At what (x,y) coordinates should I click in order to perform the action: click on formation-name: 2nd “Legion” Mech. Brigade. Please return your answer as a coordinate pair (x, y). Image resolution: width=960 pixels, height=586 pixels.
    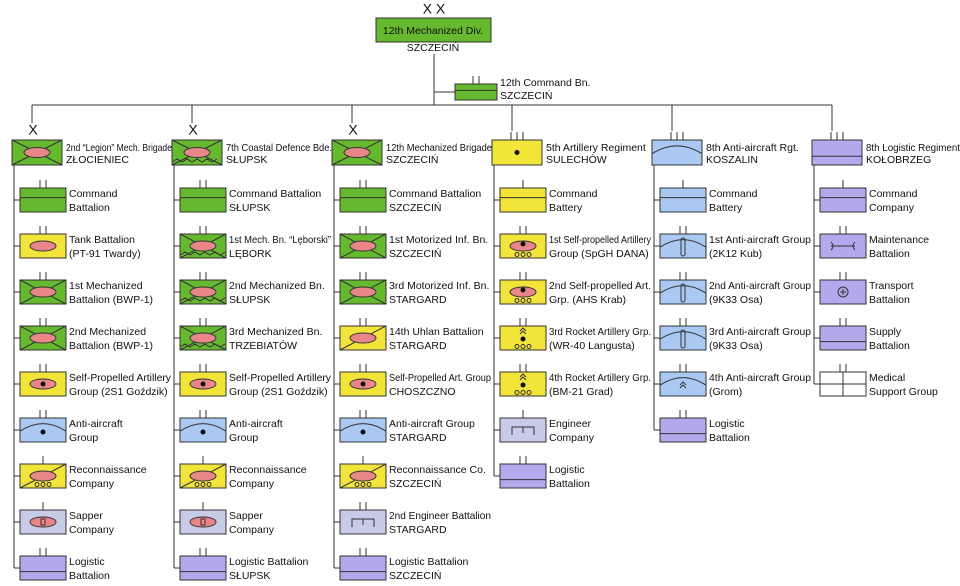
    Looking at the image, I should click on (119, 148).